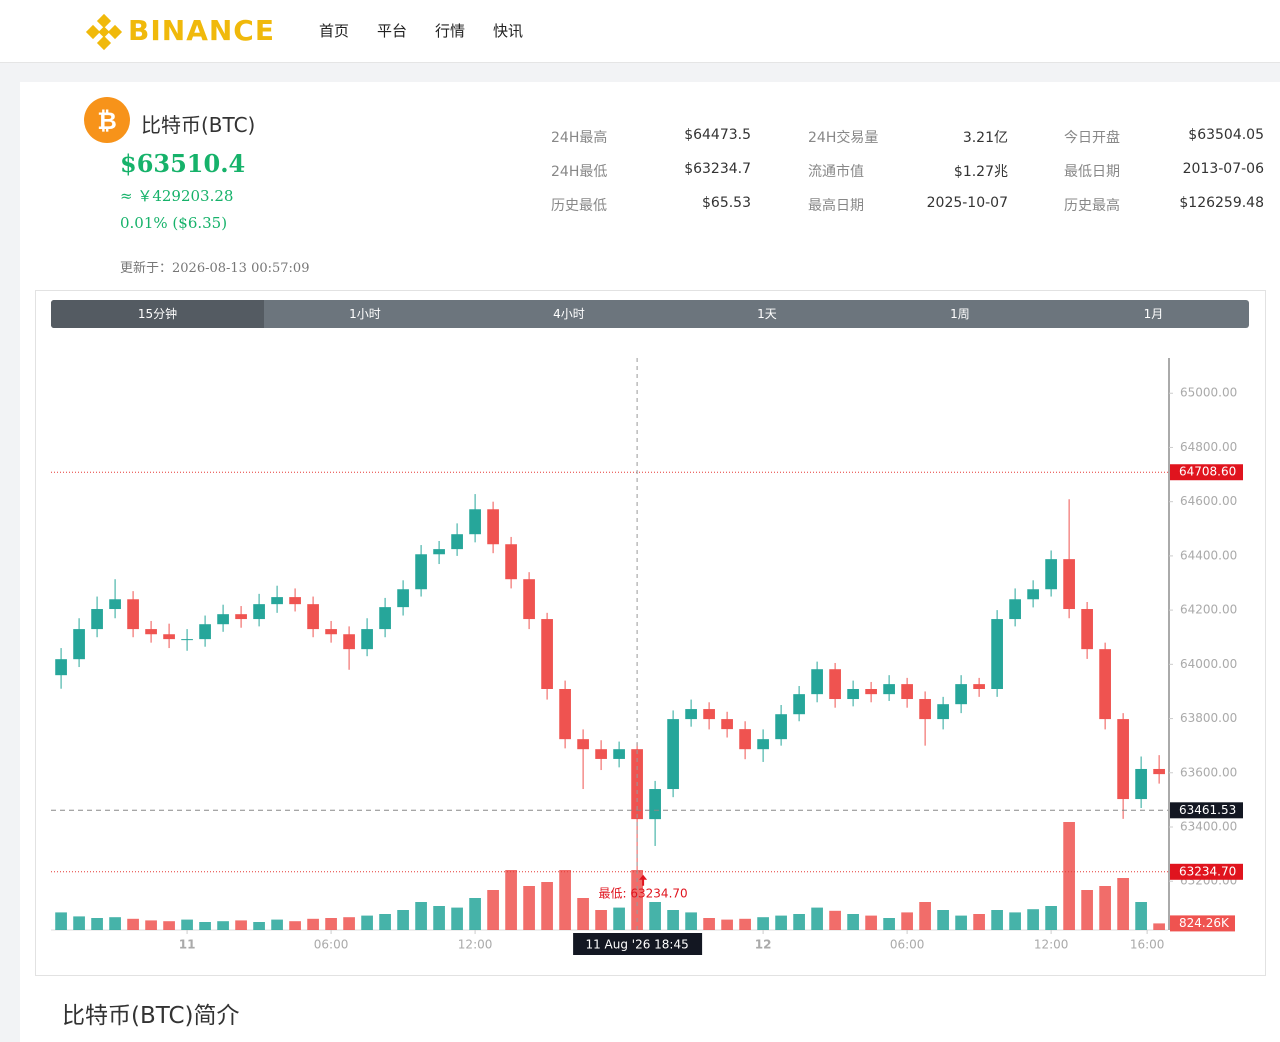 Image resolution: width=1280 pixels, height=1042 pixels. Describe the element at coordinates (1147, 945) in the screenshot. I see `x-tick-label: 16:00` at that location.